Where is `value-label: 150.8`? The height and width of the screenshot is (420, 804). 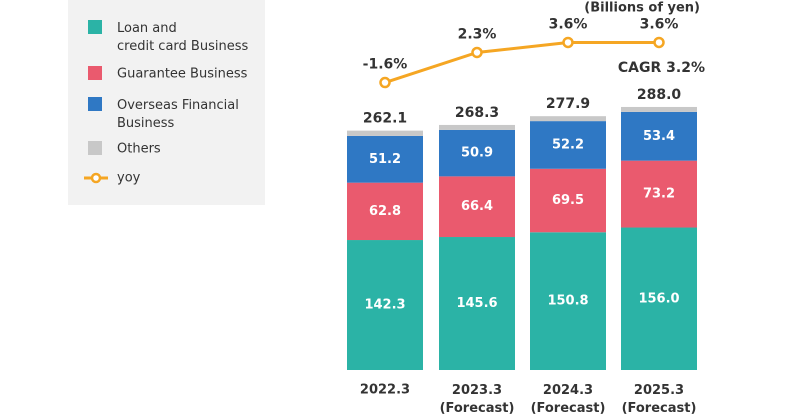
value-label: 150.8 is located at coordinates (567, 301).